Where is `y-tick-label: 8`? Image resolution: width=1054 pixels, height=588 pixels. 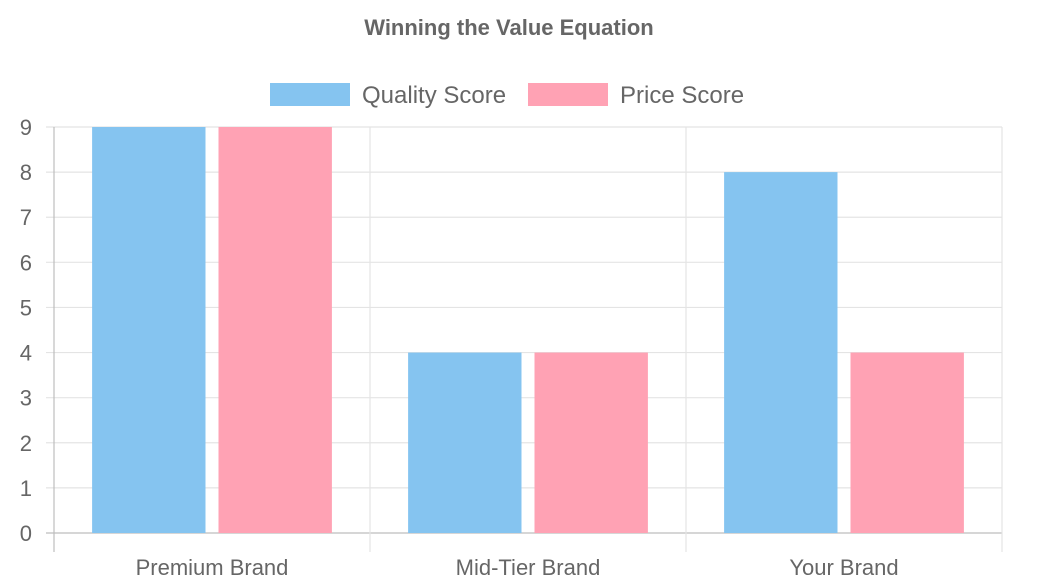 y-tick-label: 8 is located at coordinates (26, 172).